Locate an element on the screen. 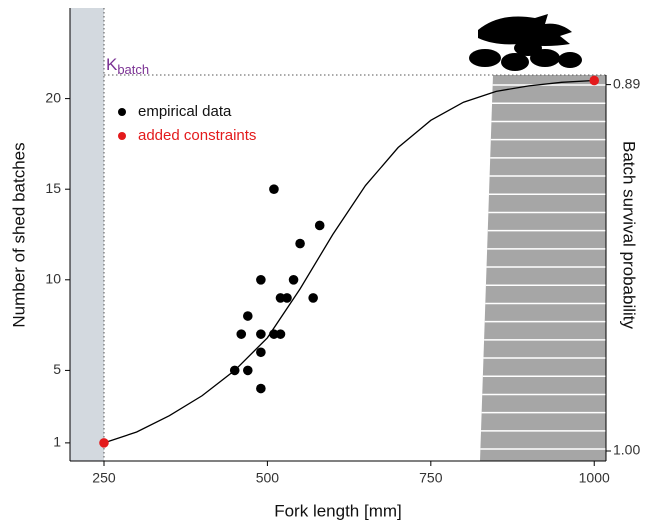 The height and width of the screenshot is (527, 646). hatched-band is located at coordinates (543, 268).